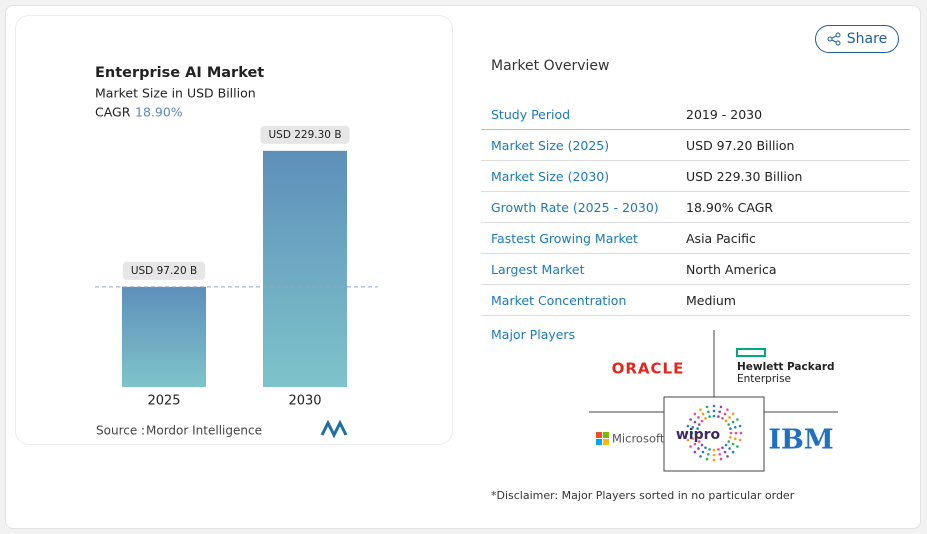 The height and width of the screenshot is (534, 927). What do you see at coordinates (602, 438) in the screenshot?
I see `microsoft-mark` at bounding box center [602, 438].